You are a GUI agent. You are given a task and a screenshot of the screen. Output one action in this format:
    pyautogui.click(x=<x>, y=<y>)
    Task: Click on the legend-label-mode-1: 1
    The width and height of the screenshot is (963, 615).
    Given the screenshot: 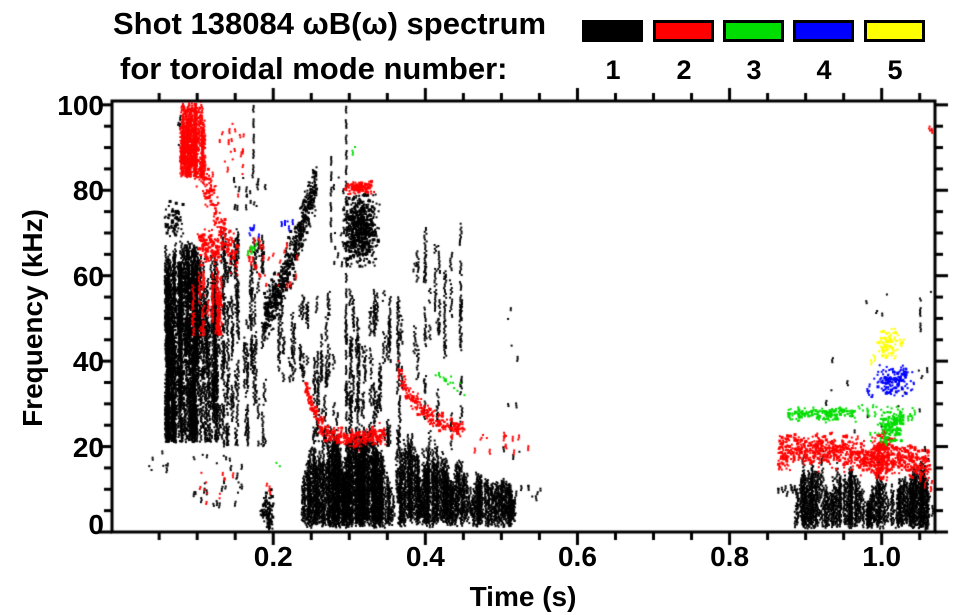 What is the action you would take?
    pyautogui.click(x=613, y=70)
    